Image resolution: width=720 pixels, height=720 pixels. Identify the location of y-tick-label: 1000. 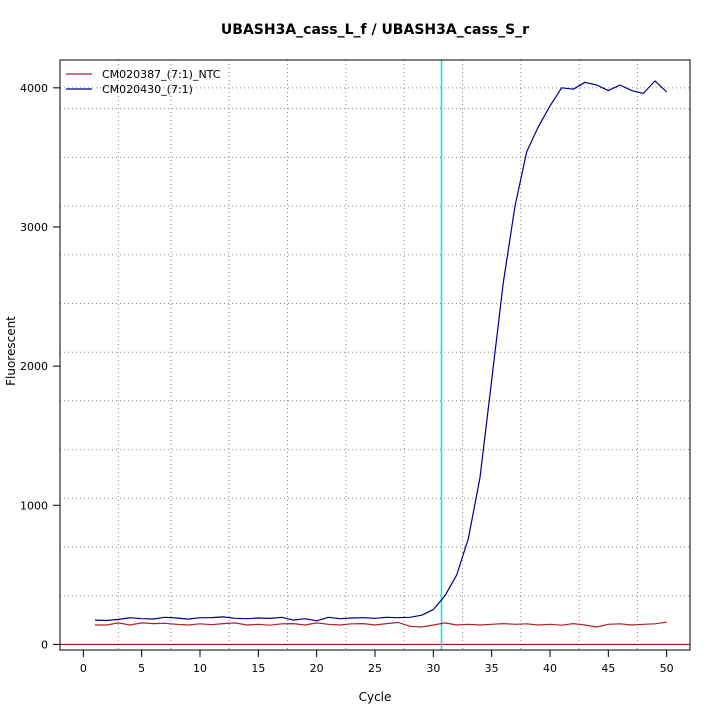
(34, 505).